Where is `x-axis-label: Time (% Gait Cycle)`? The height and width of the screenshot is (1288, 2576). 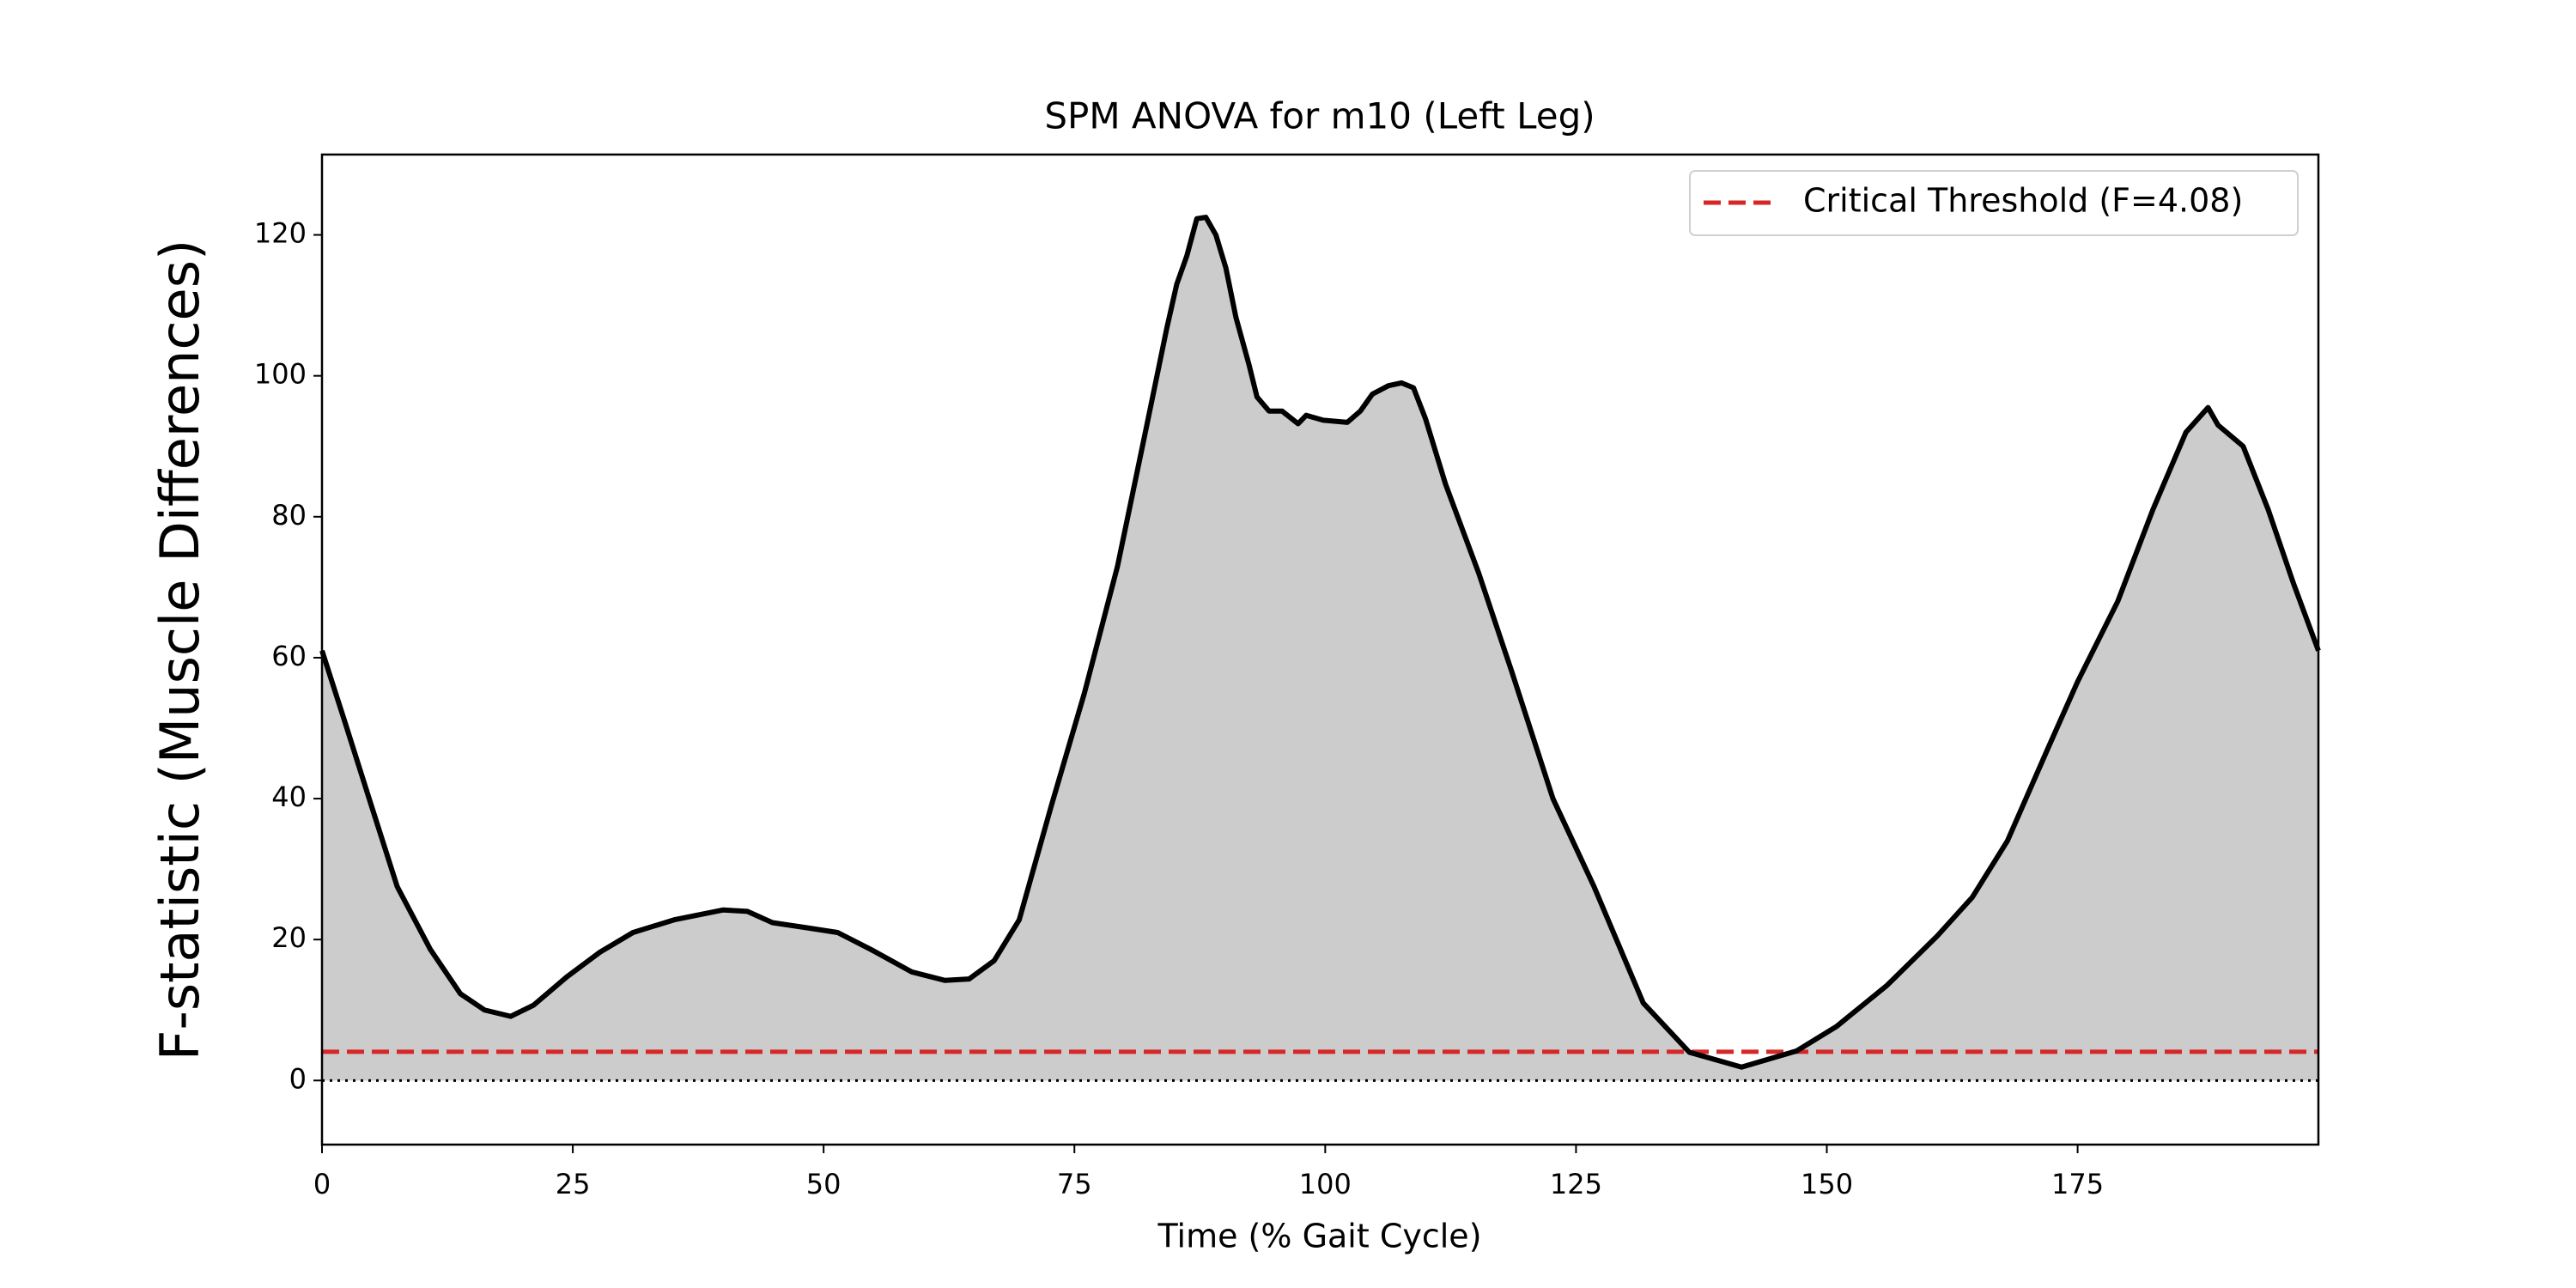 x-axis-label: Time (% Gait Cycle) is located at coordinates (1319, 1236).